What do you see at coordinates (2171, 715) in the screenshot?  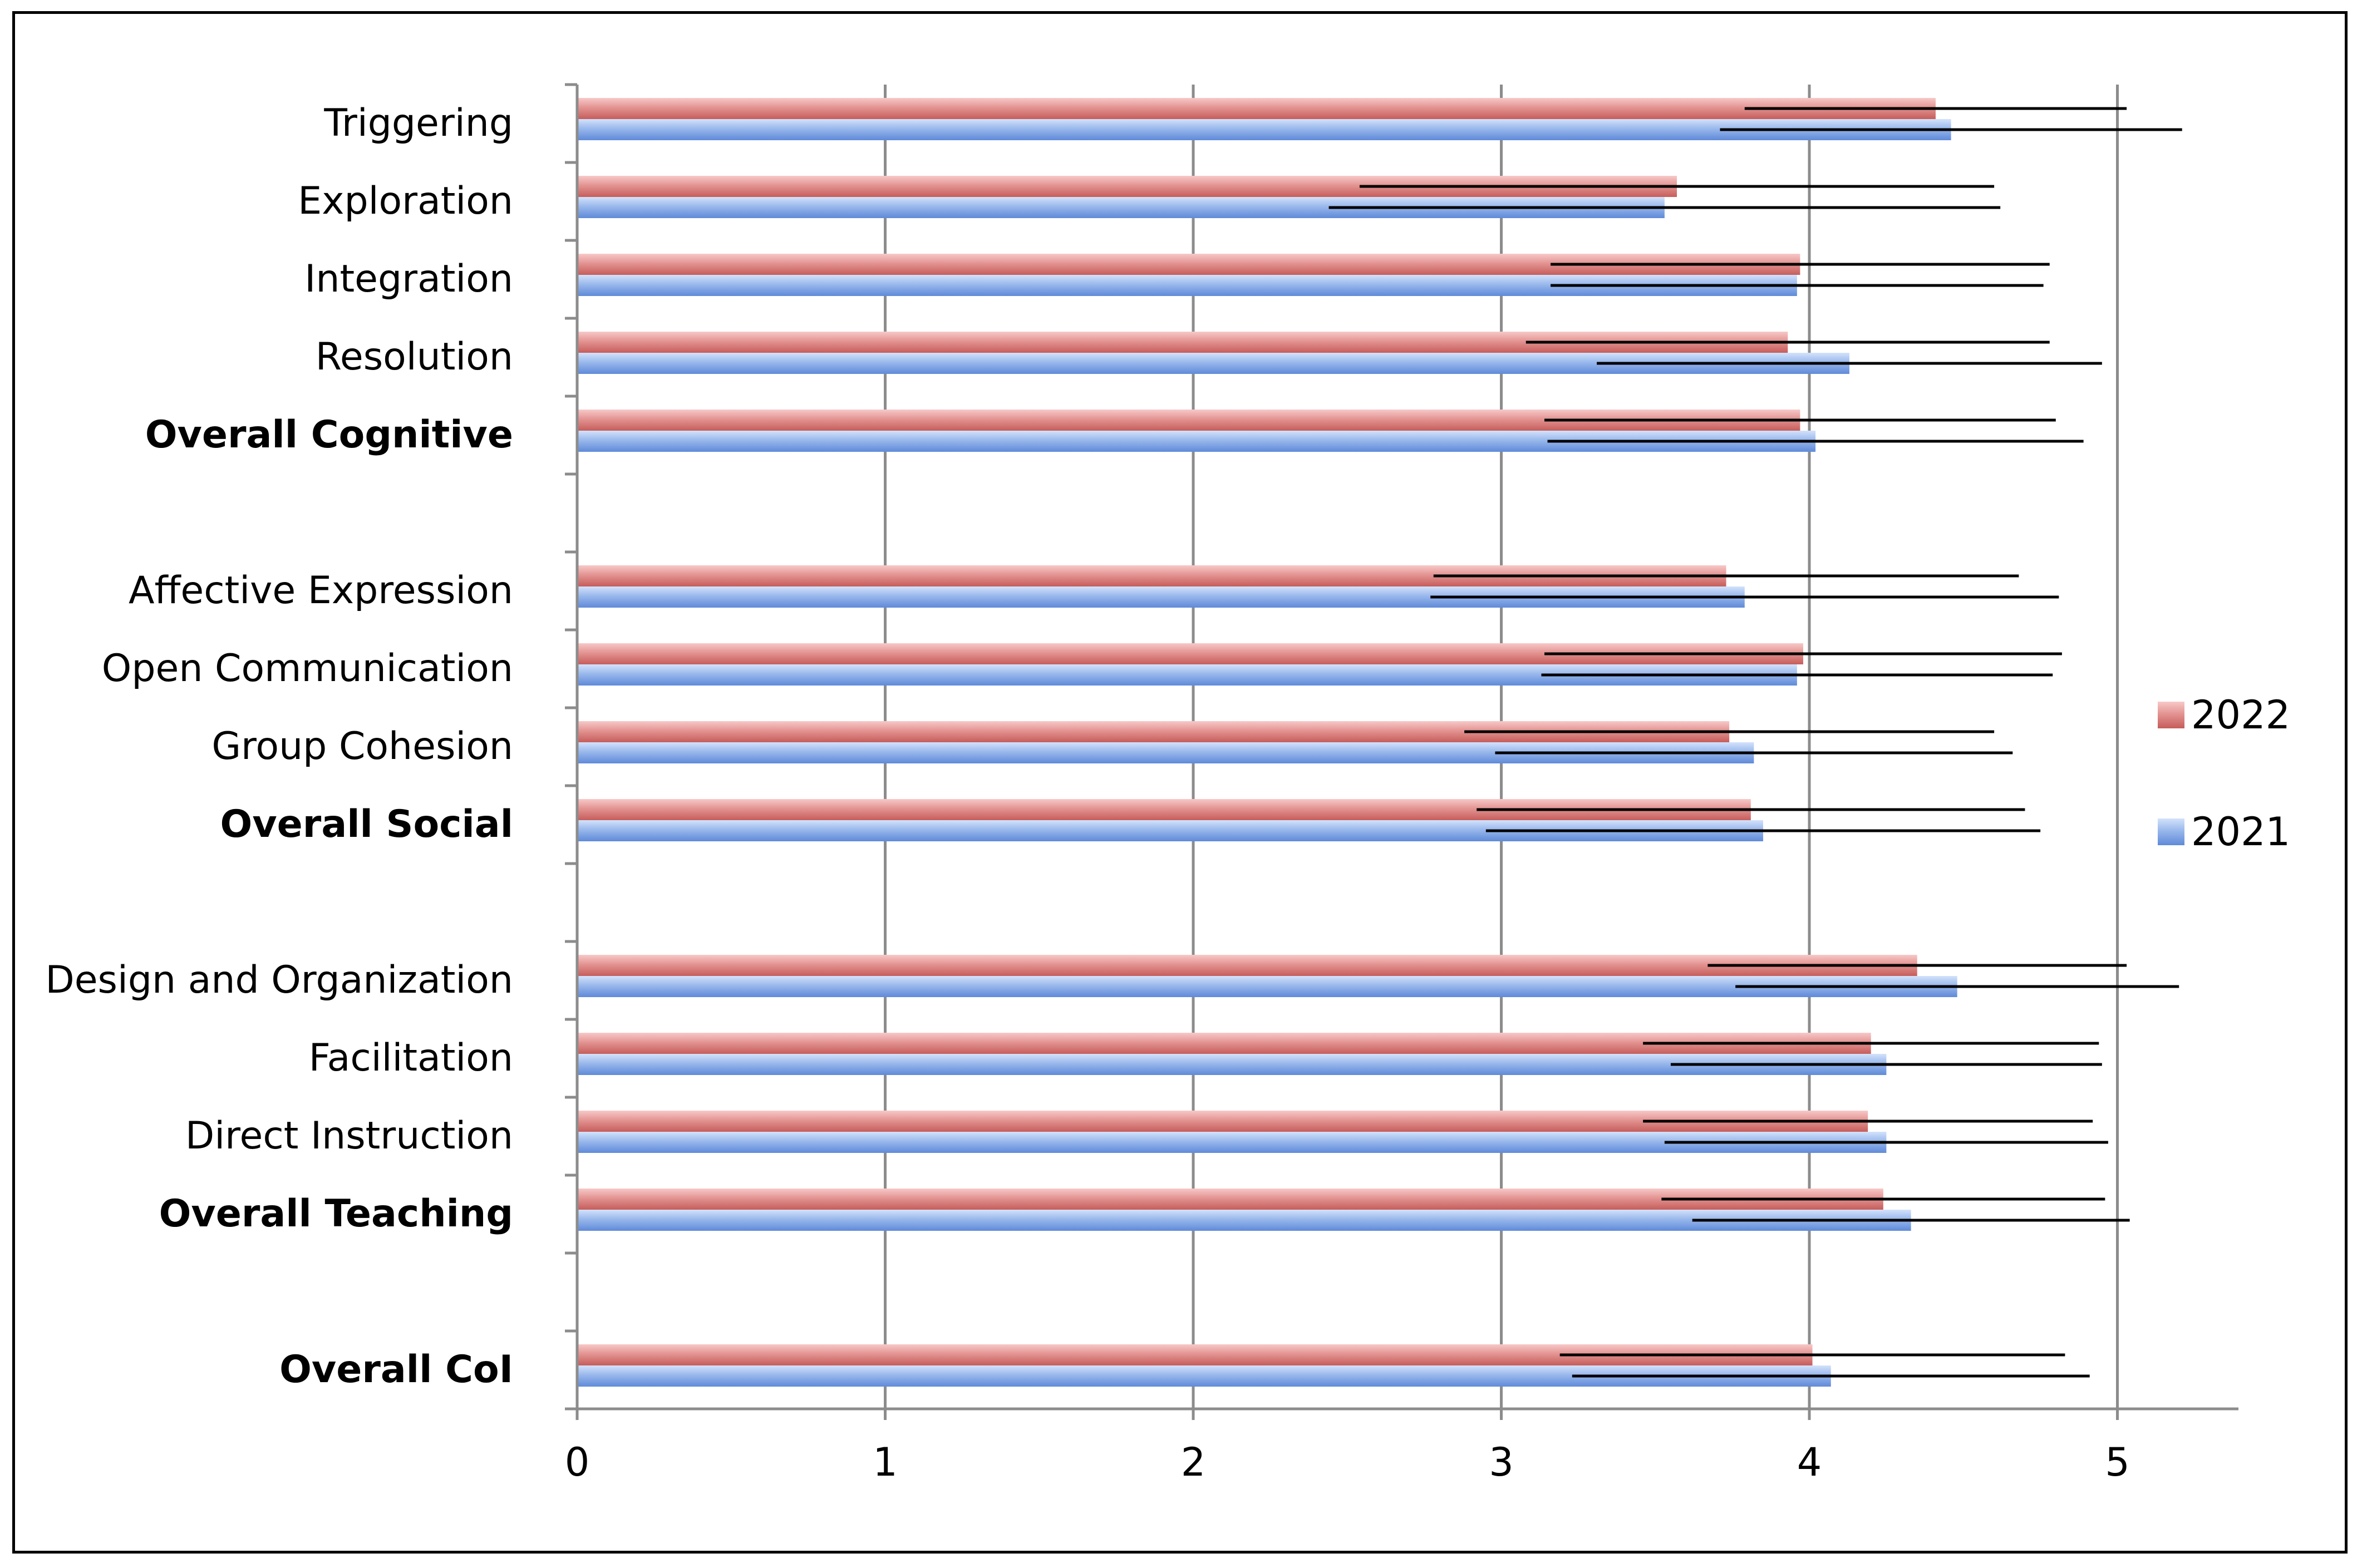 I see `legend-swatch-2022` at bounding box center [2171, 715].